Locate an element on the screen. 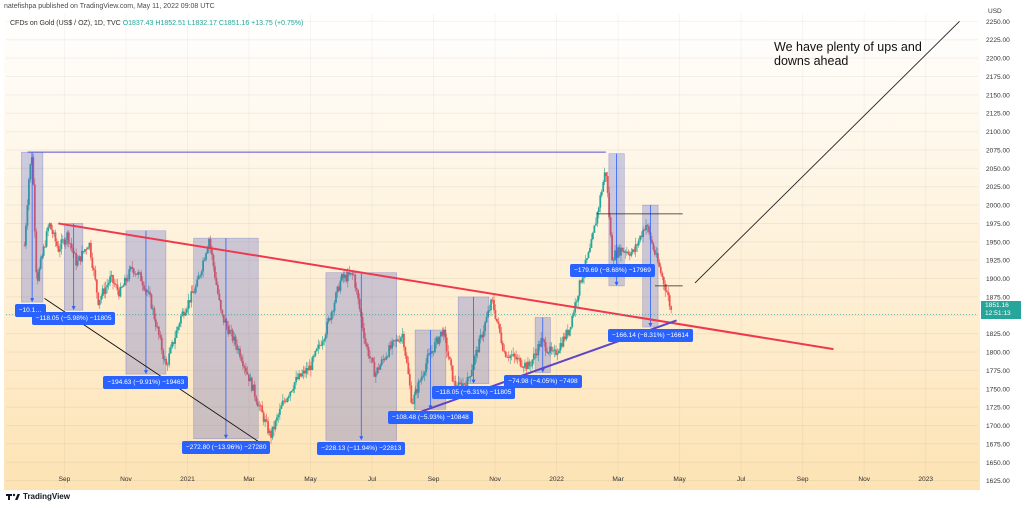  x-tick-label: May is located at coordinates (679, 479).